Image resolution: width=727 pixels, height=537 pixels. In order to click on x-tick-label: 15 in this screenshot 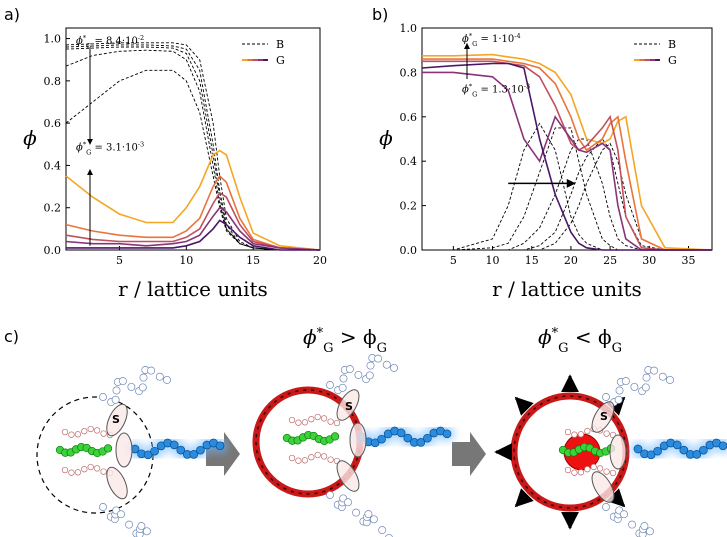, I will do `click(532, 260)`.